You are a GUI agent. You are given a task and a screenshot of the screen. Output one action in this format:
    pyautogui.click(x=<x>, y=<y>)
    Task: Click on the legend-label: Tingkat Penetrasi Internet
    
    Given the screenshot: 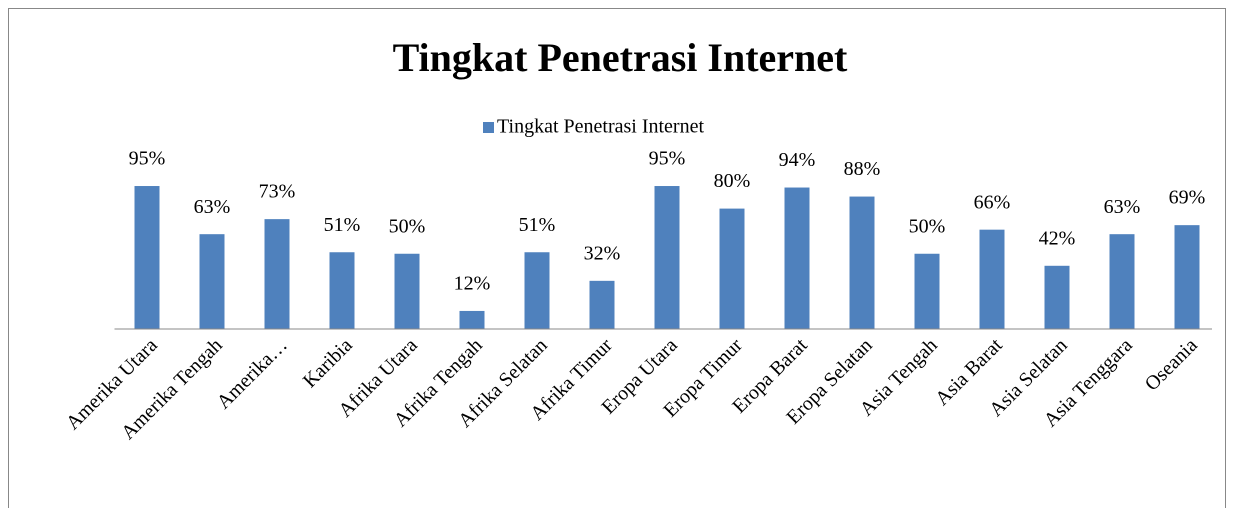 What is the action you would take?
    pyautogui.click(x=600, y=127)
    